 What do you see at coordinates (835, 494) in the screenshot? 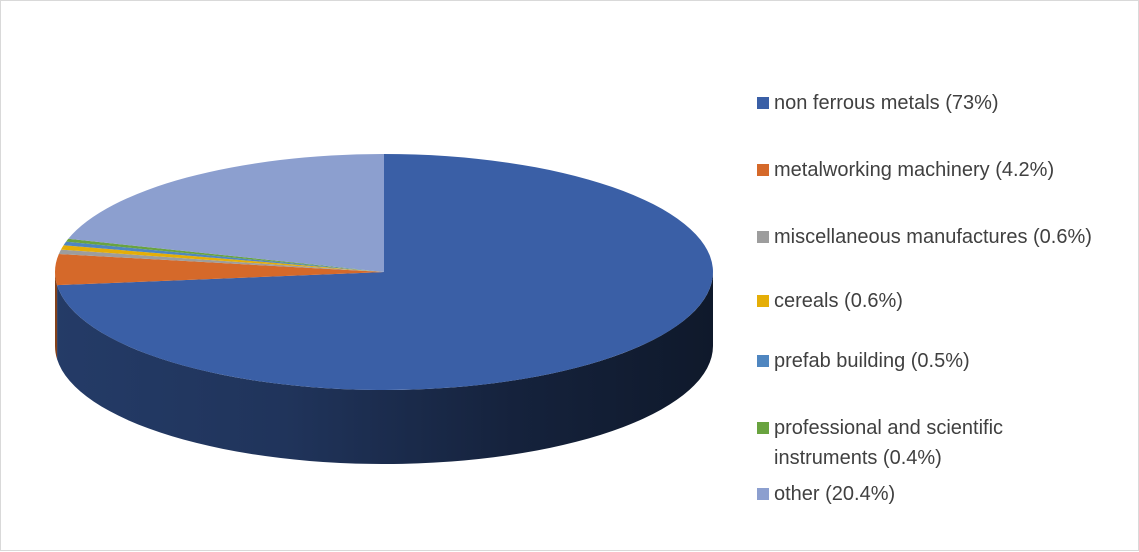
I see `legend-label: other (20.4%)` at bounding box center [835, 494].